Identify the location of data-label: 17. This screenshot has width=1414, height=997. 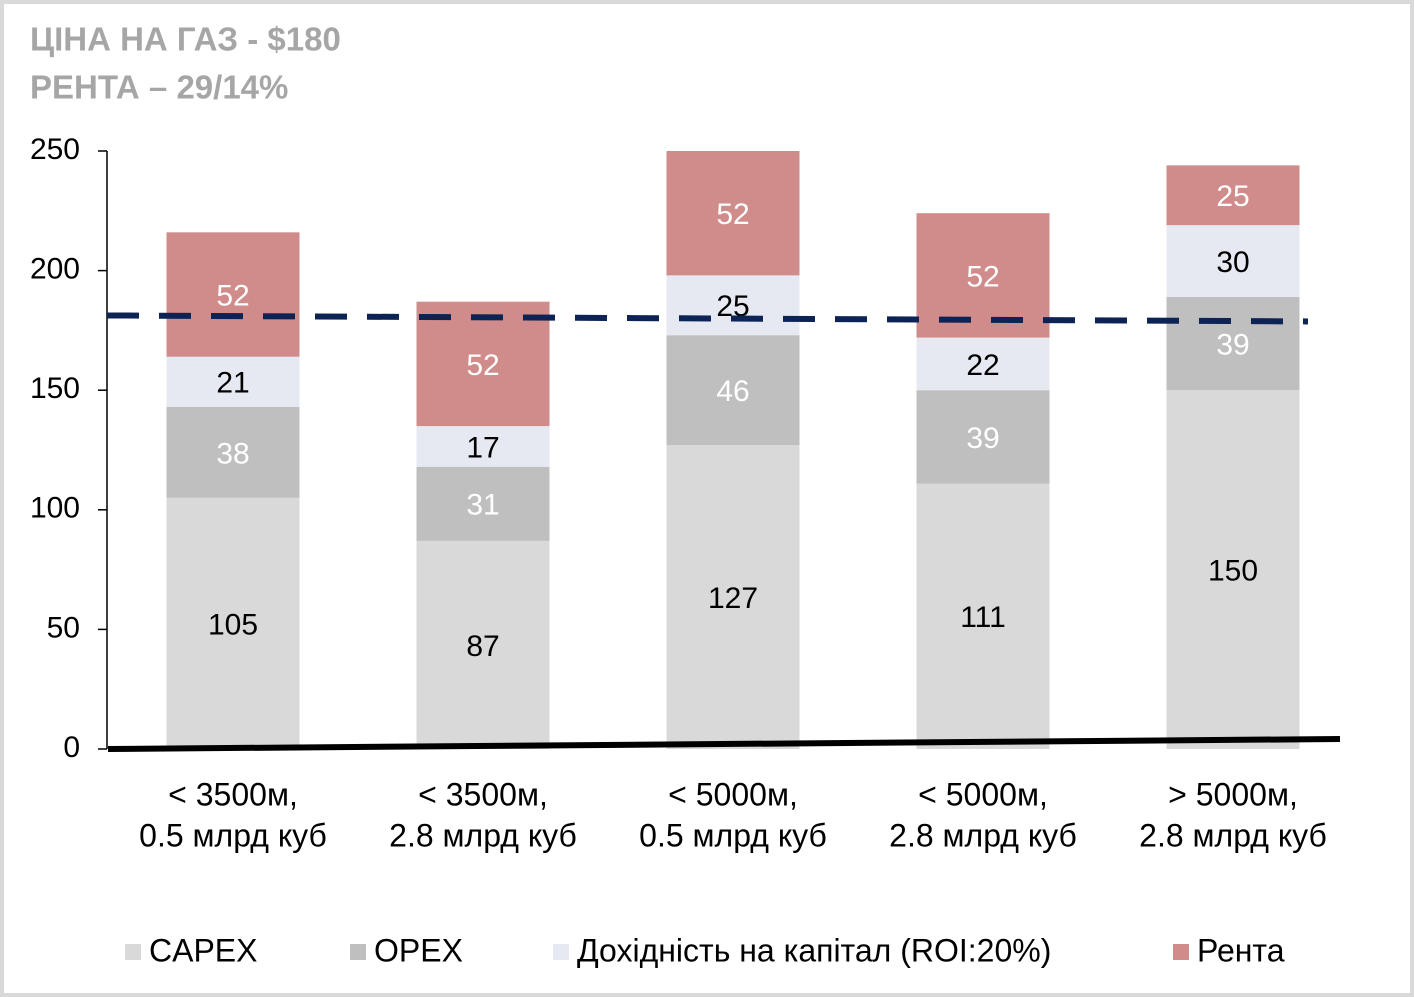
(482, 447).